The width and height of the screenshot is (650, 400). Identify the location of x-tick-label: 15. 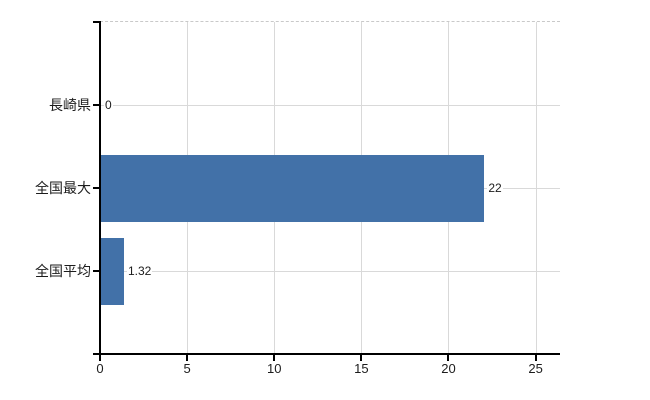
(361, 368).